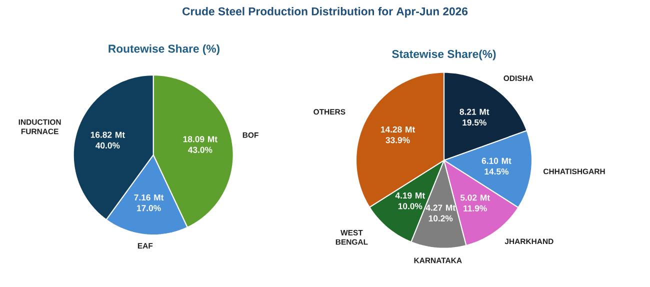 The image size is (650, 287). What do you see at coordinates (398, 135) in the screenshot?
I see `data-label: 14.28 Mt 33.9%` at bounding box center [398, 135].